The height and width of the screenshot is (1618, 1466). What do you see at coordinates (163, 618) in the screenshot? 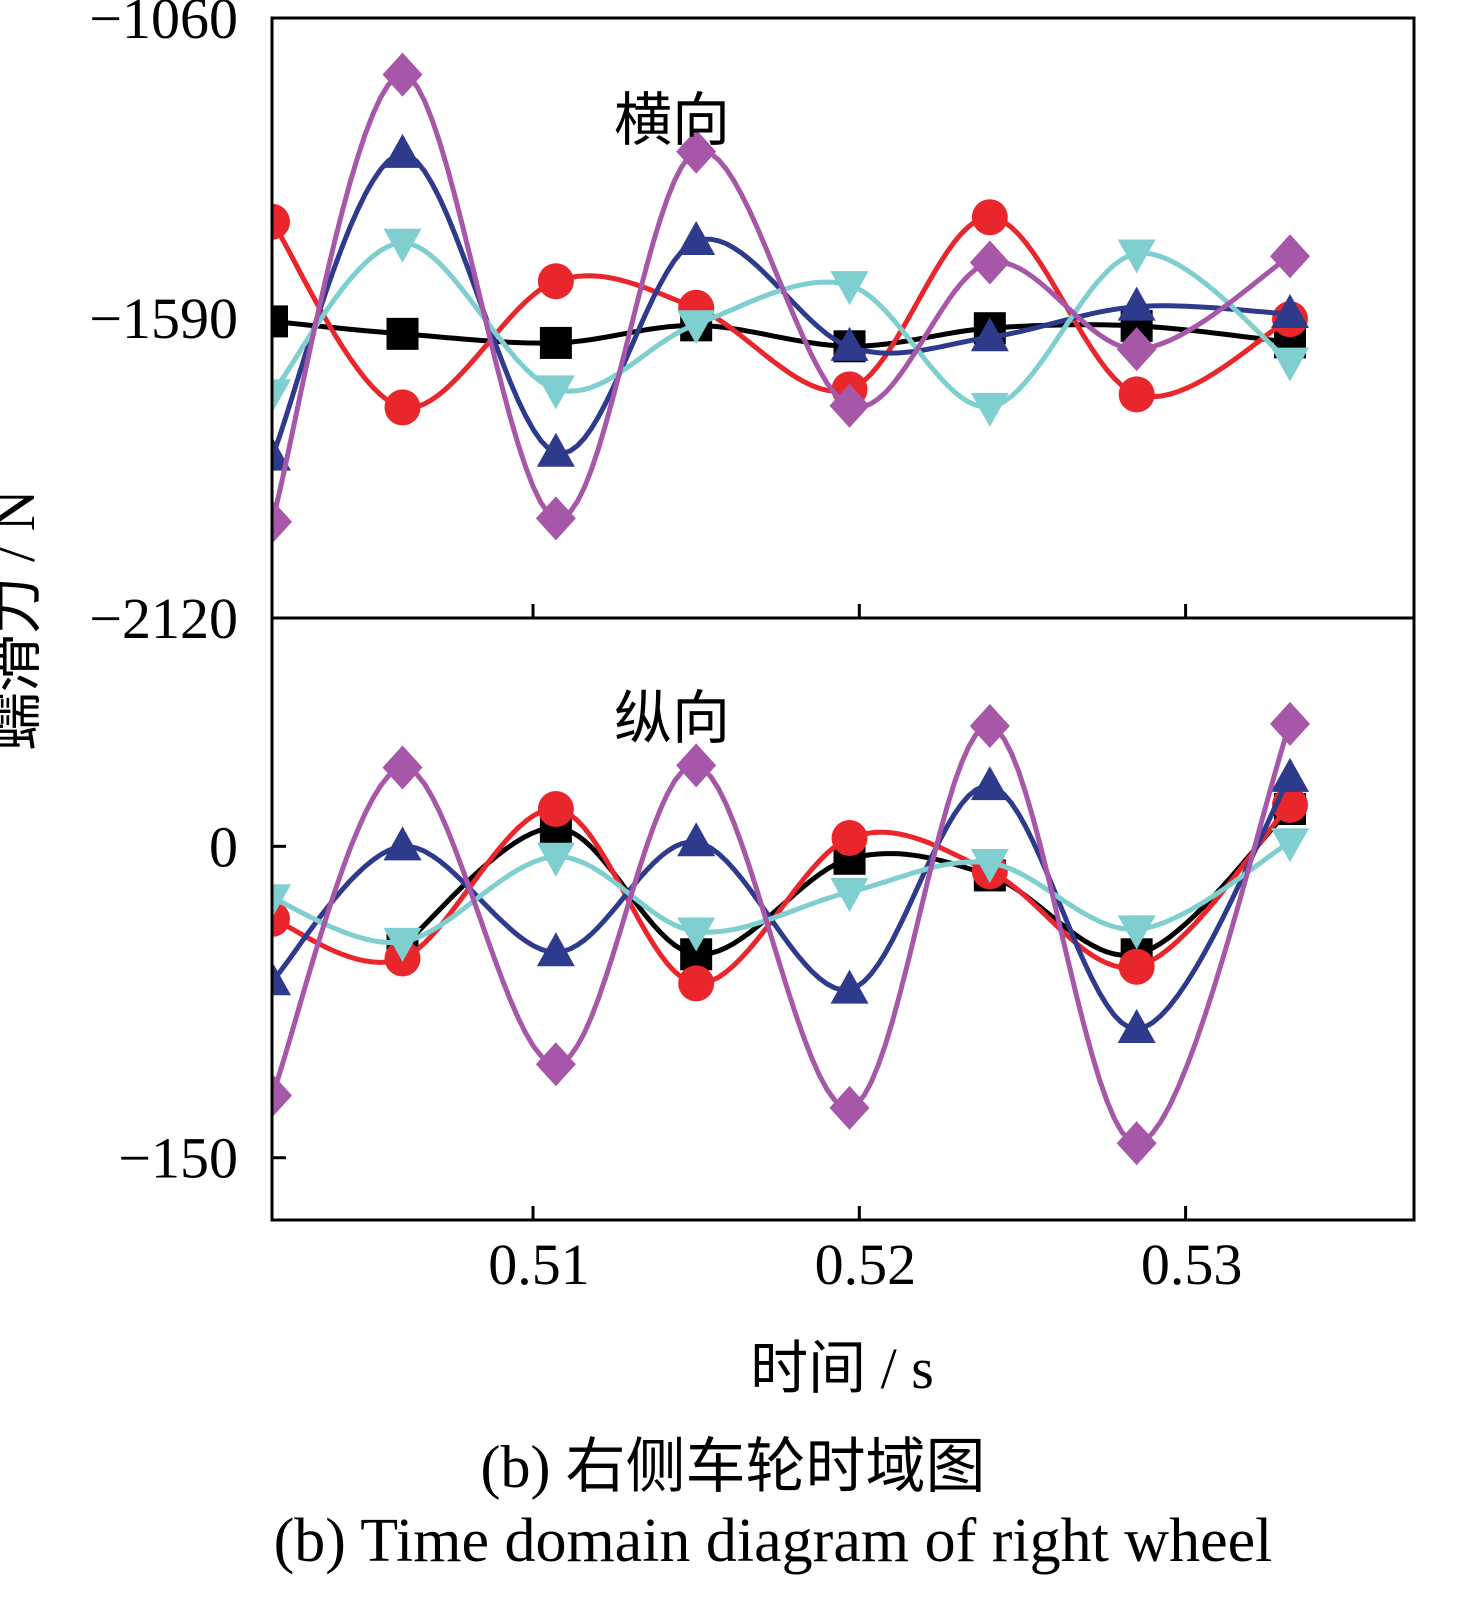
I see `y-tick-label: −2120` at bounding box center [163, 618].